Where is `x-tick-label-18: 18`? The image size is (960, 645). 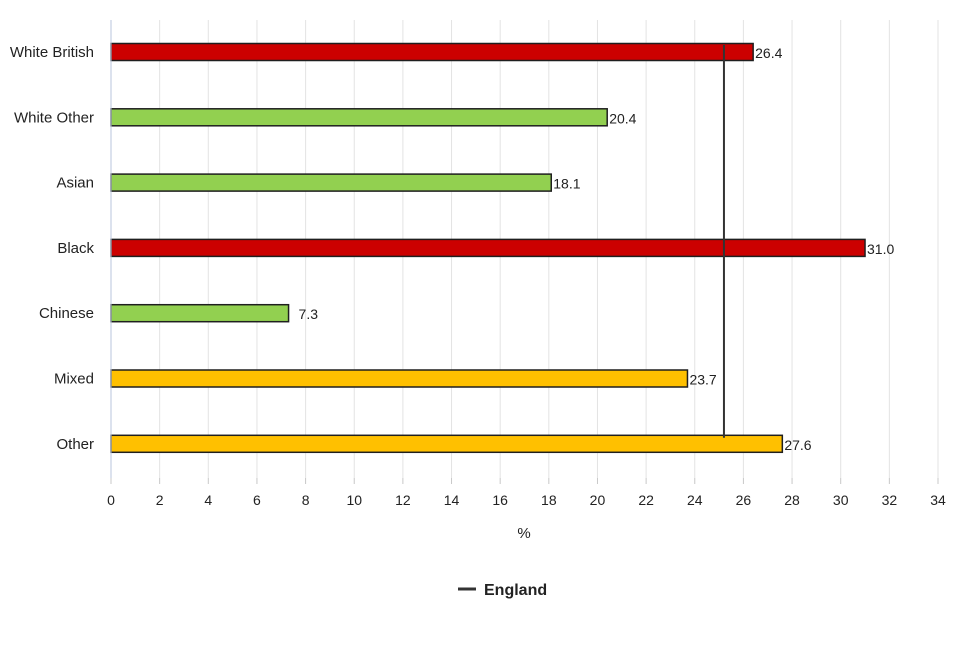
x-tick-label-18: 18 is located at coordinates (549, 500).